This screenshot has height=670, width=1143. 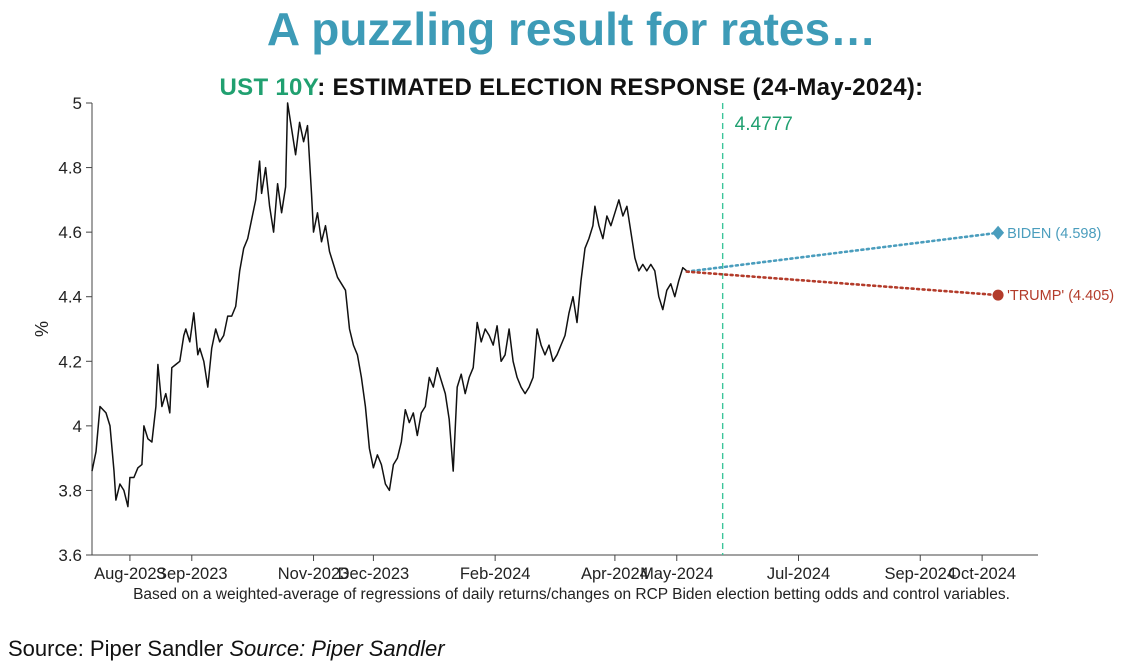 I want to click on vline-value-label: 4.4777, so click(x=764, y=124).